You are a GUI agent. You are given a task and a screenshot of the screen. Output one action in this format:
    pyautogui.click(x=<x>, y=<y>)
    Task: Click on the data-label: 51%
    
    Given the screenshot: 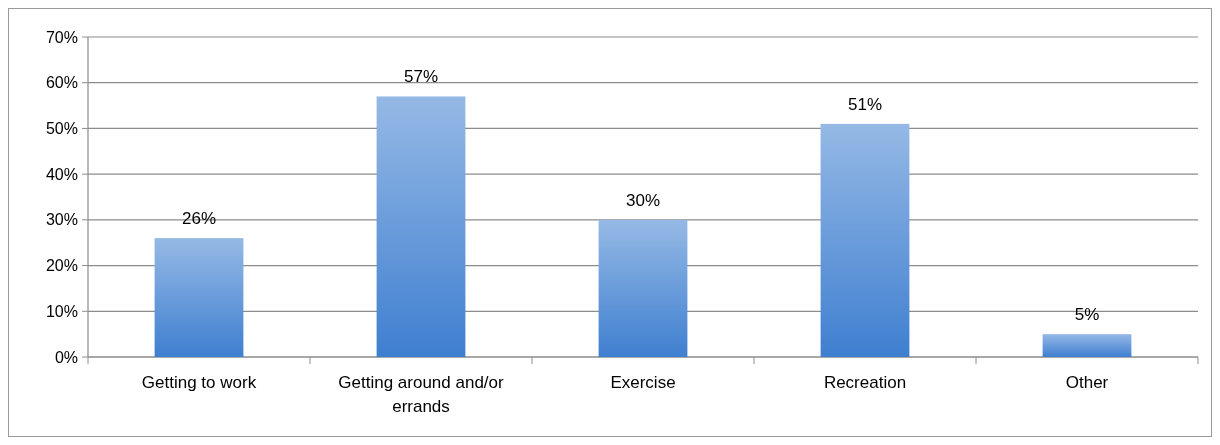 What is the action you would take?
    pyautogui.click(x=865, y=104)
    